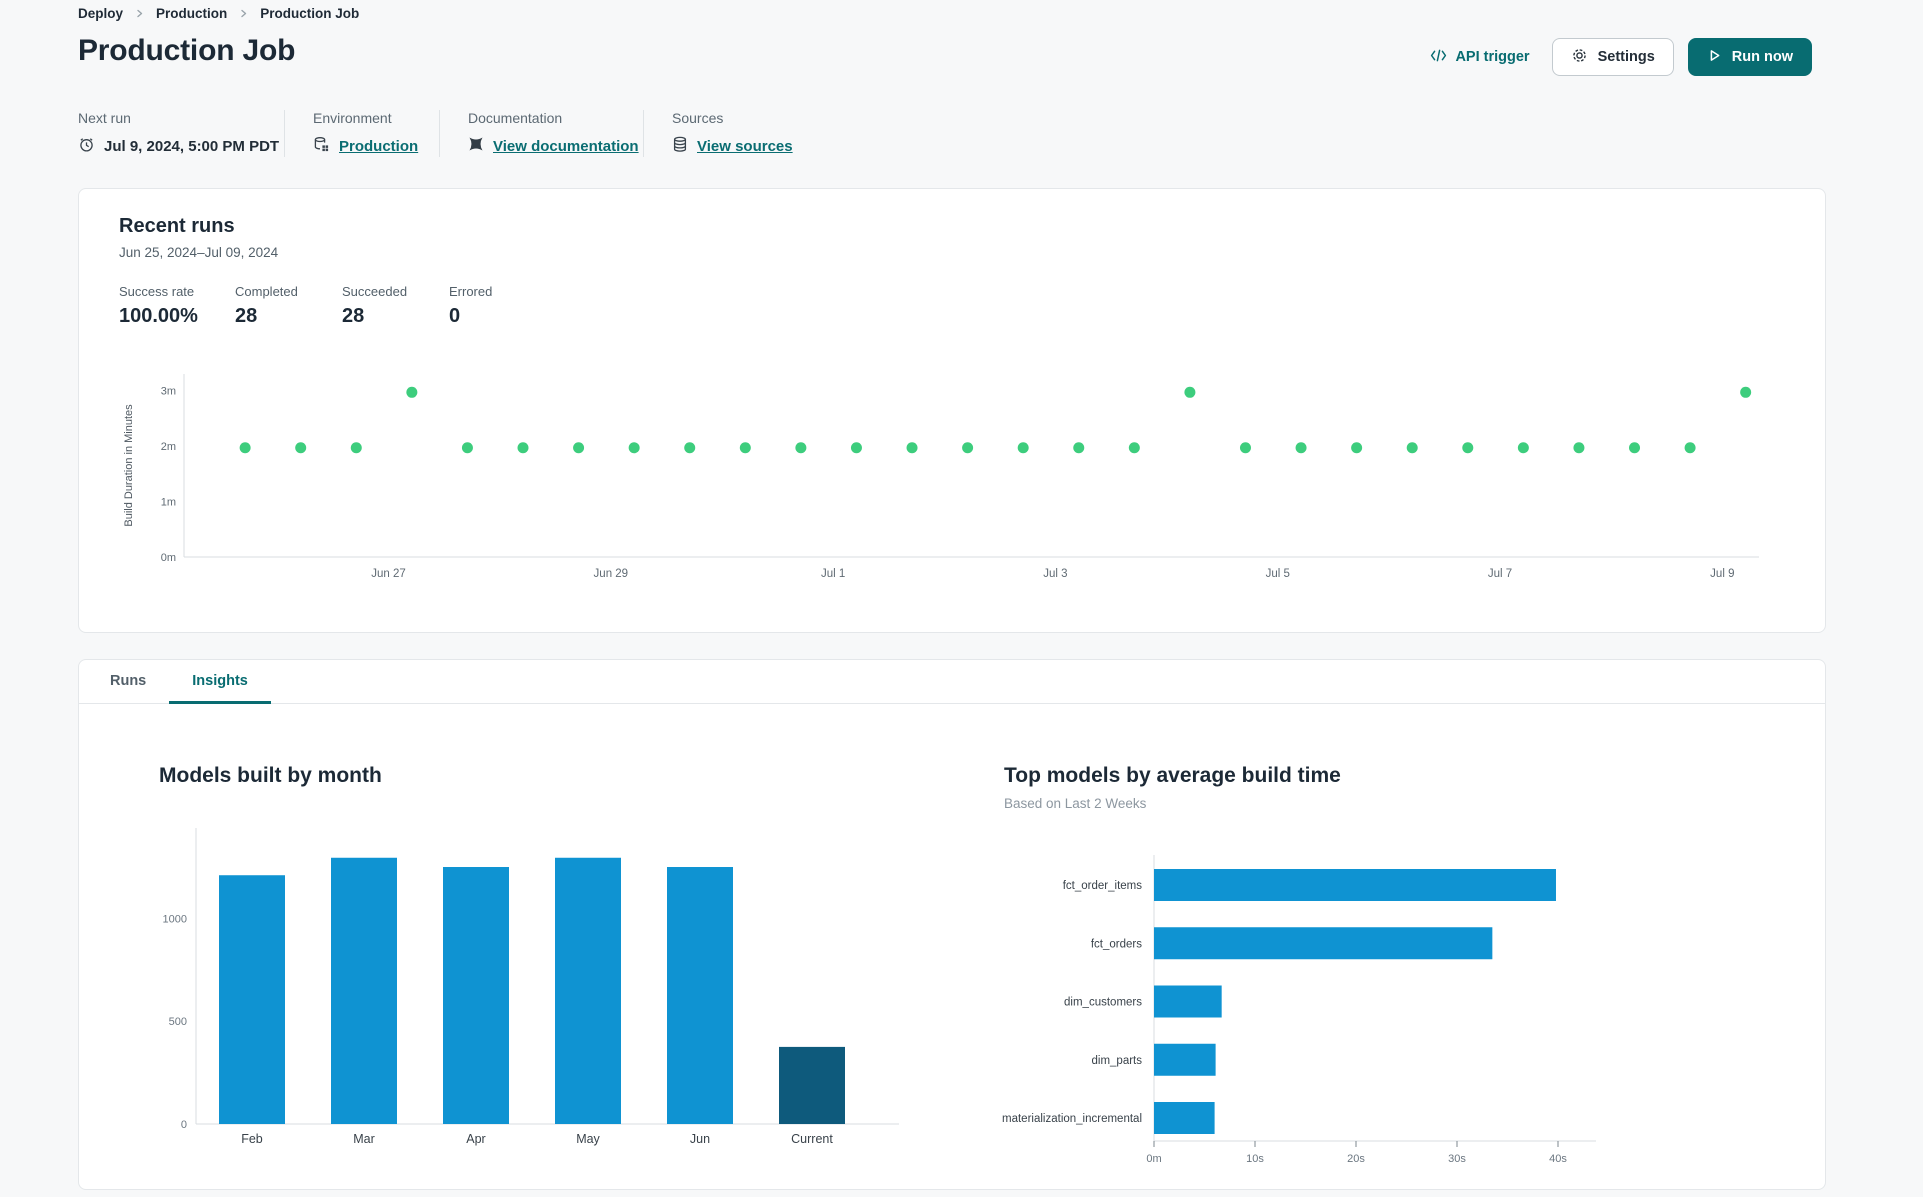 The width and height of the screenshot is (1923, 1197). Describe the element at coordinates (252, 999) in the screenshot. I see `month-bar-feb` at that location.